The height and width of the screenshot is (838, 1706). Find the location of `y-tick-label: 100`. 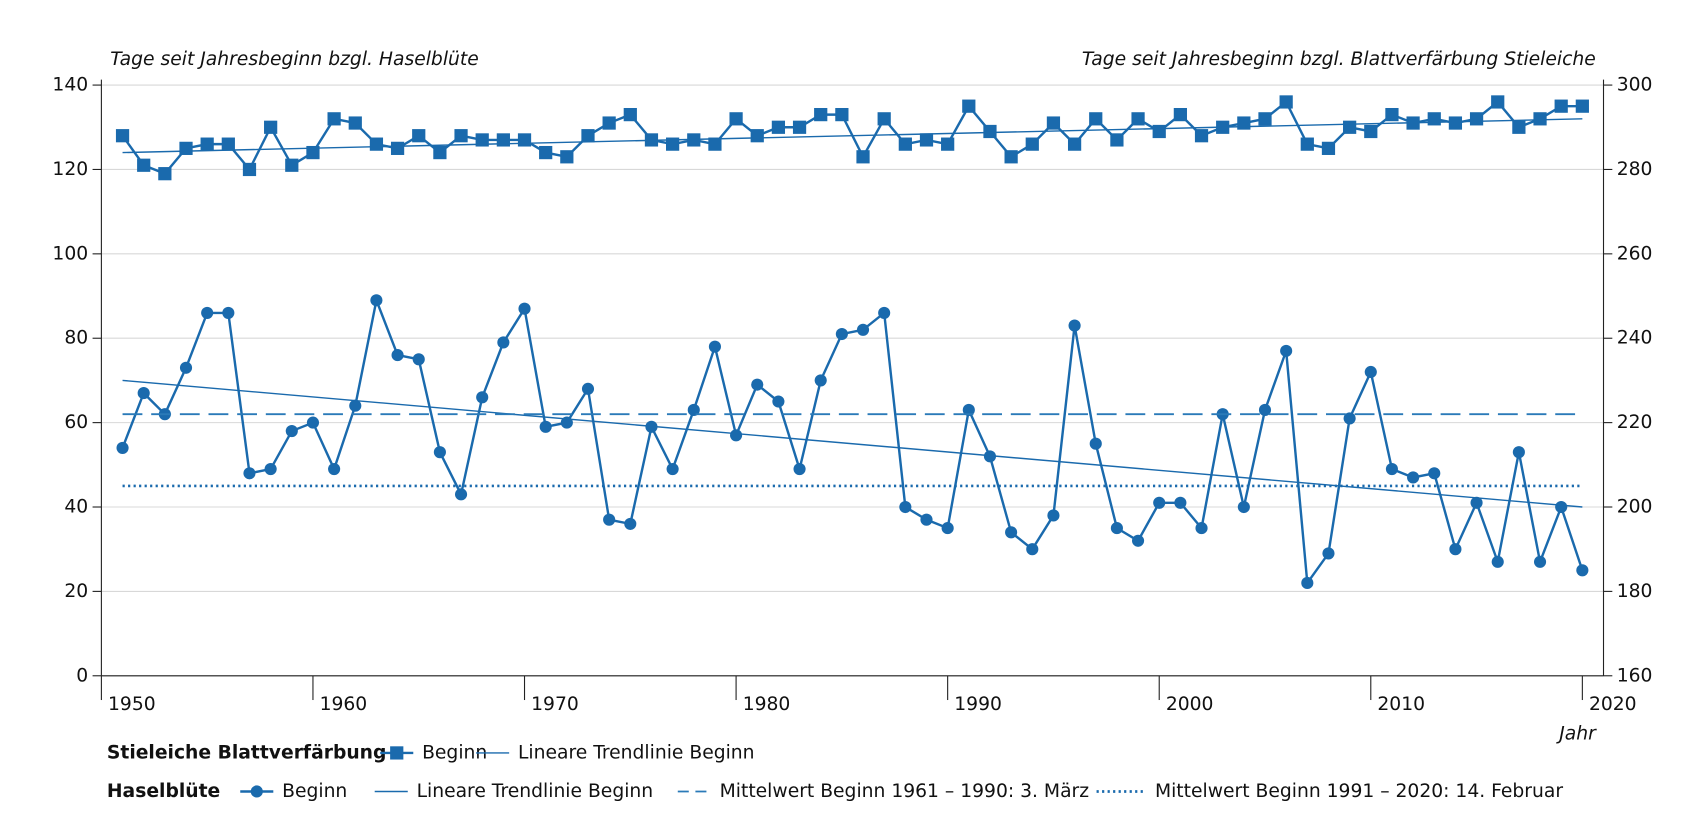

y-tick-label: 100 is located at coordinates (70, 253).